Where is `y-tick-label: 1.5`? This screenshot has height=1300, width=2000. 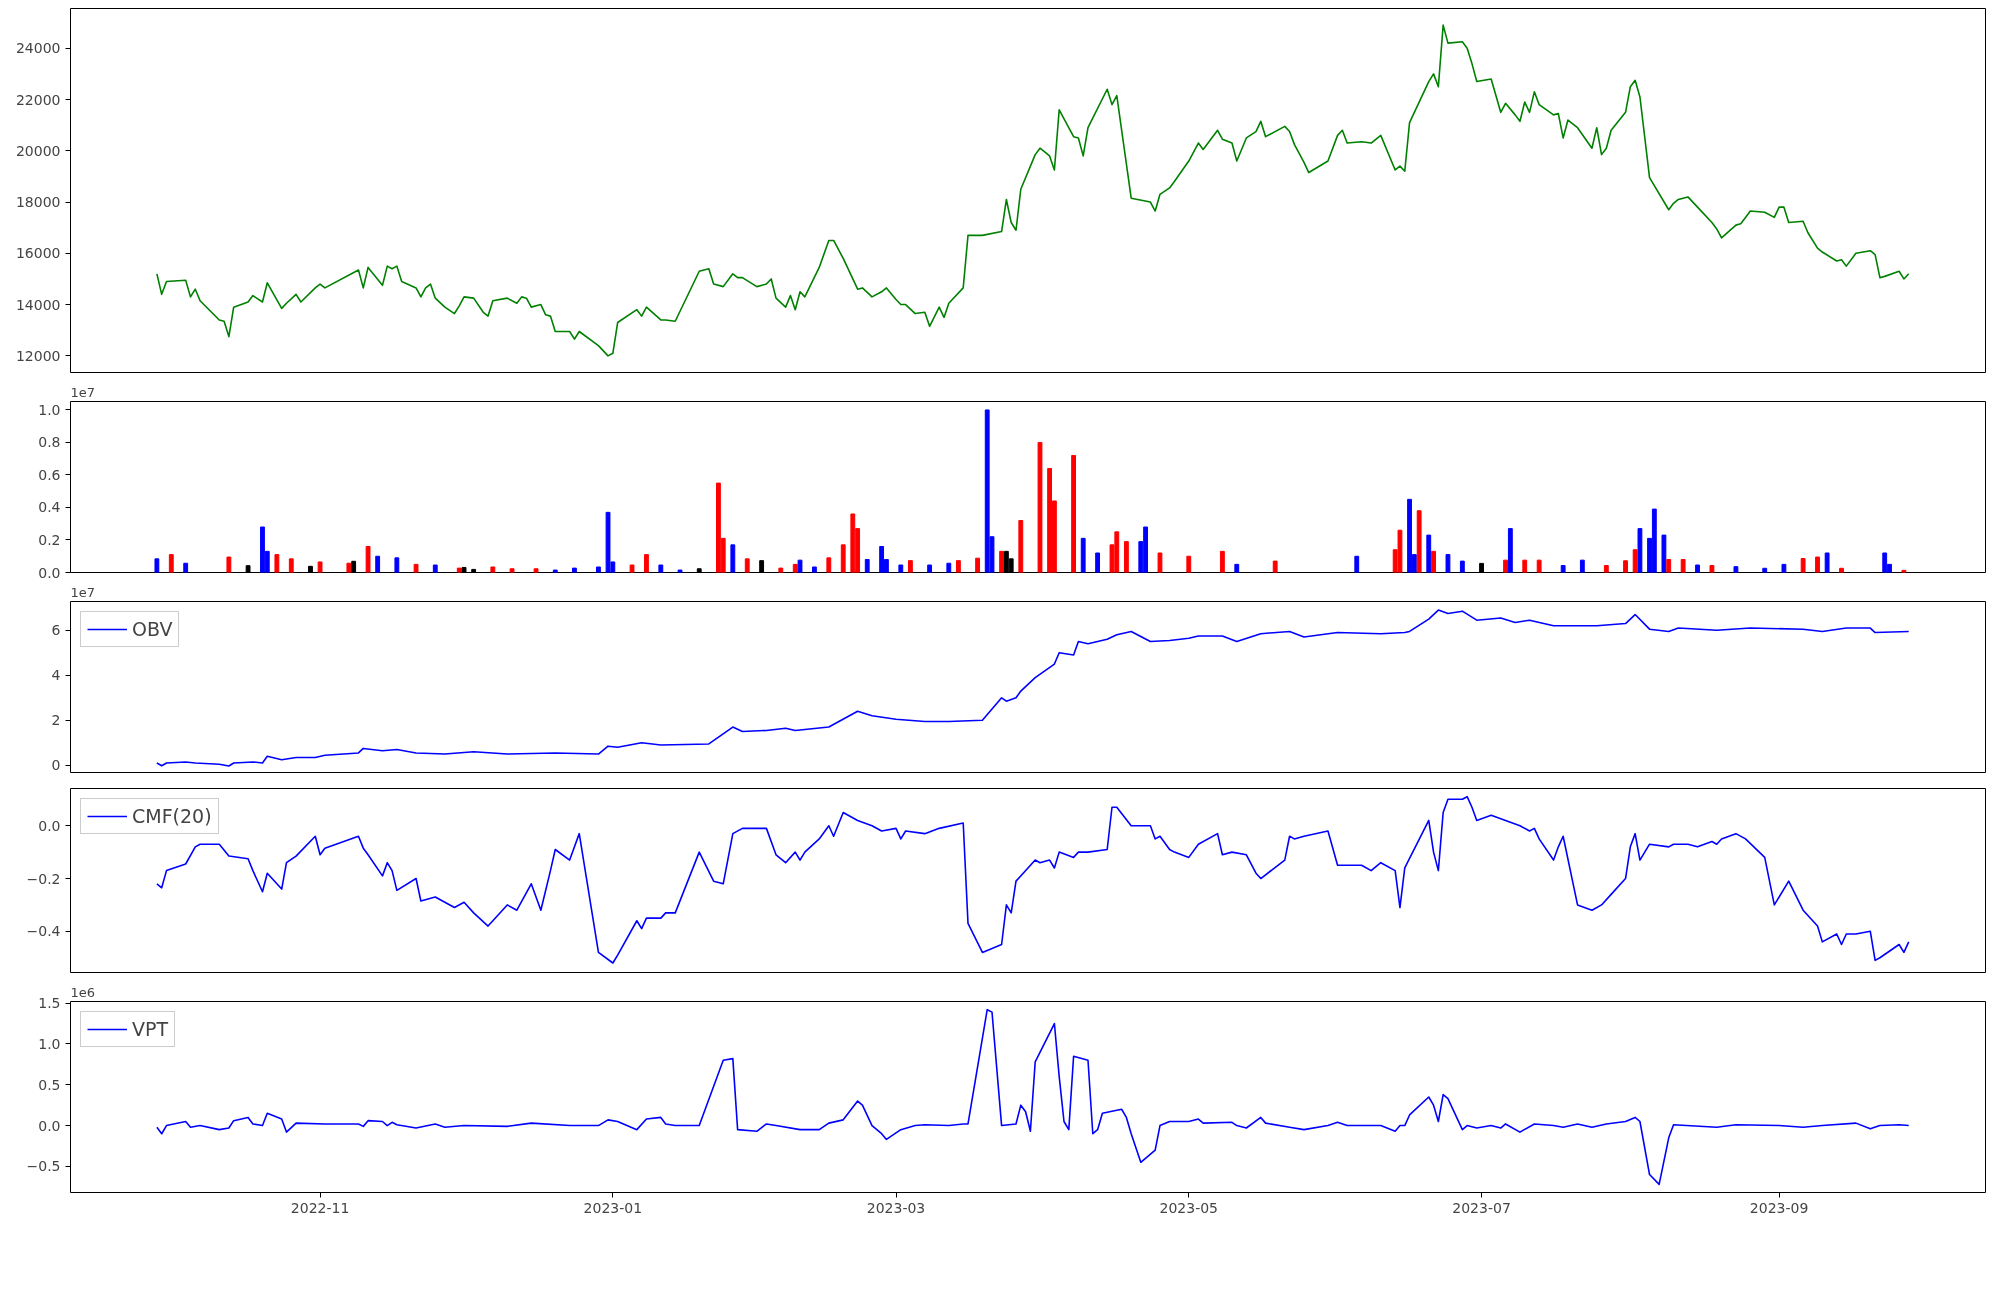
y-tick-label: 1.5 is located at coordinates (49, 1003).